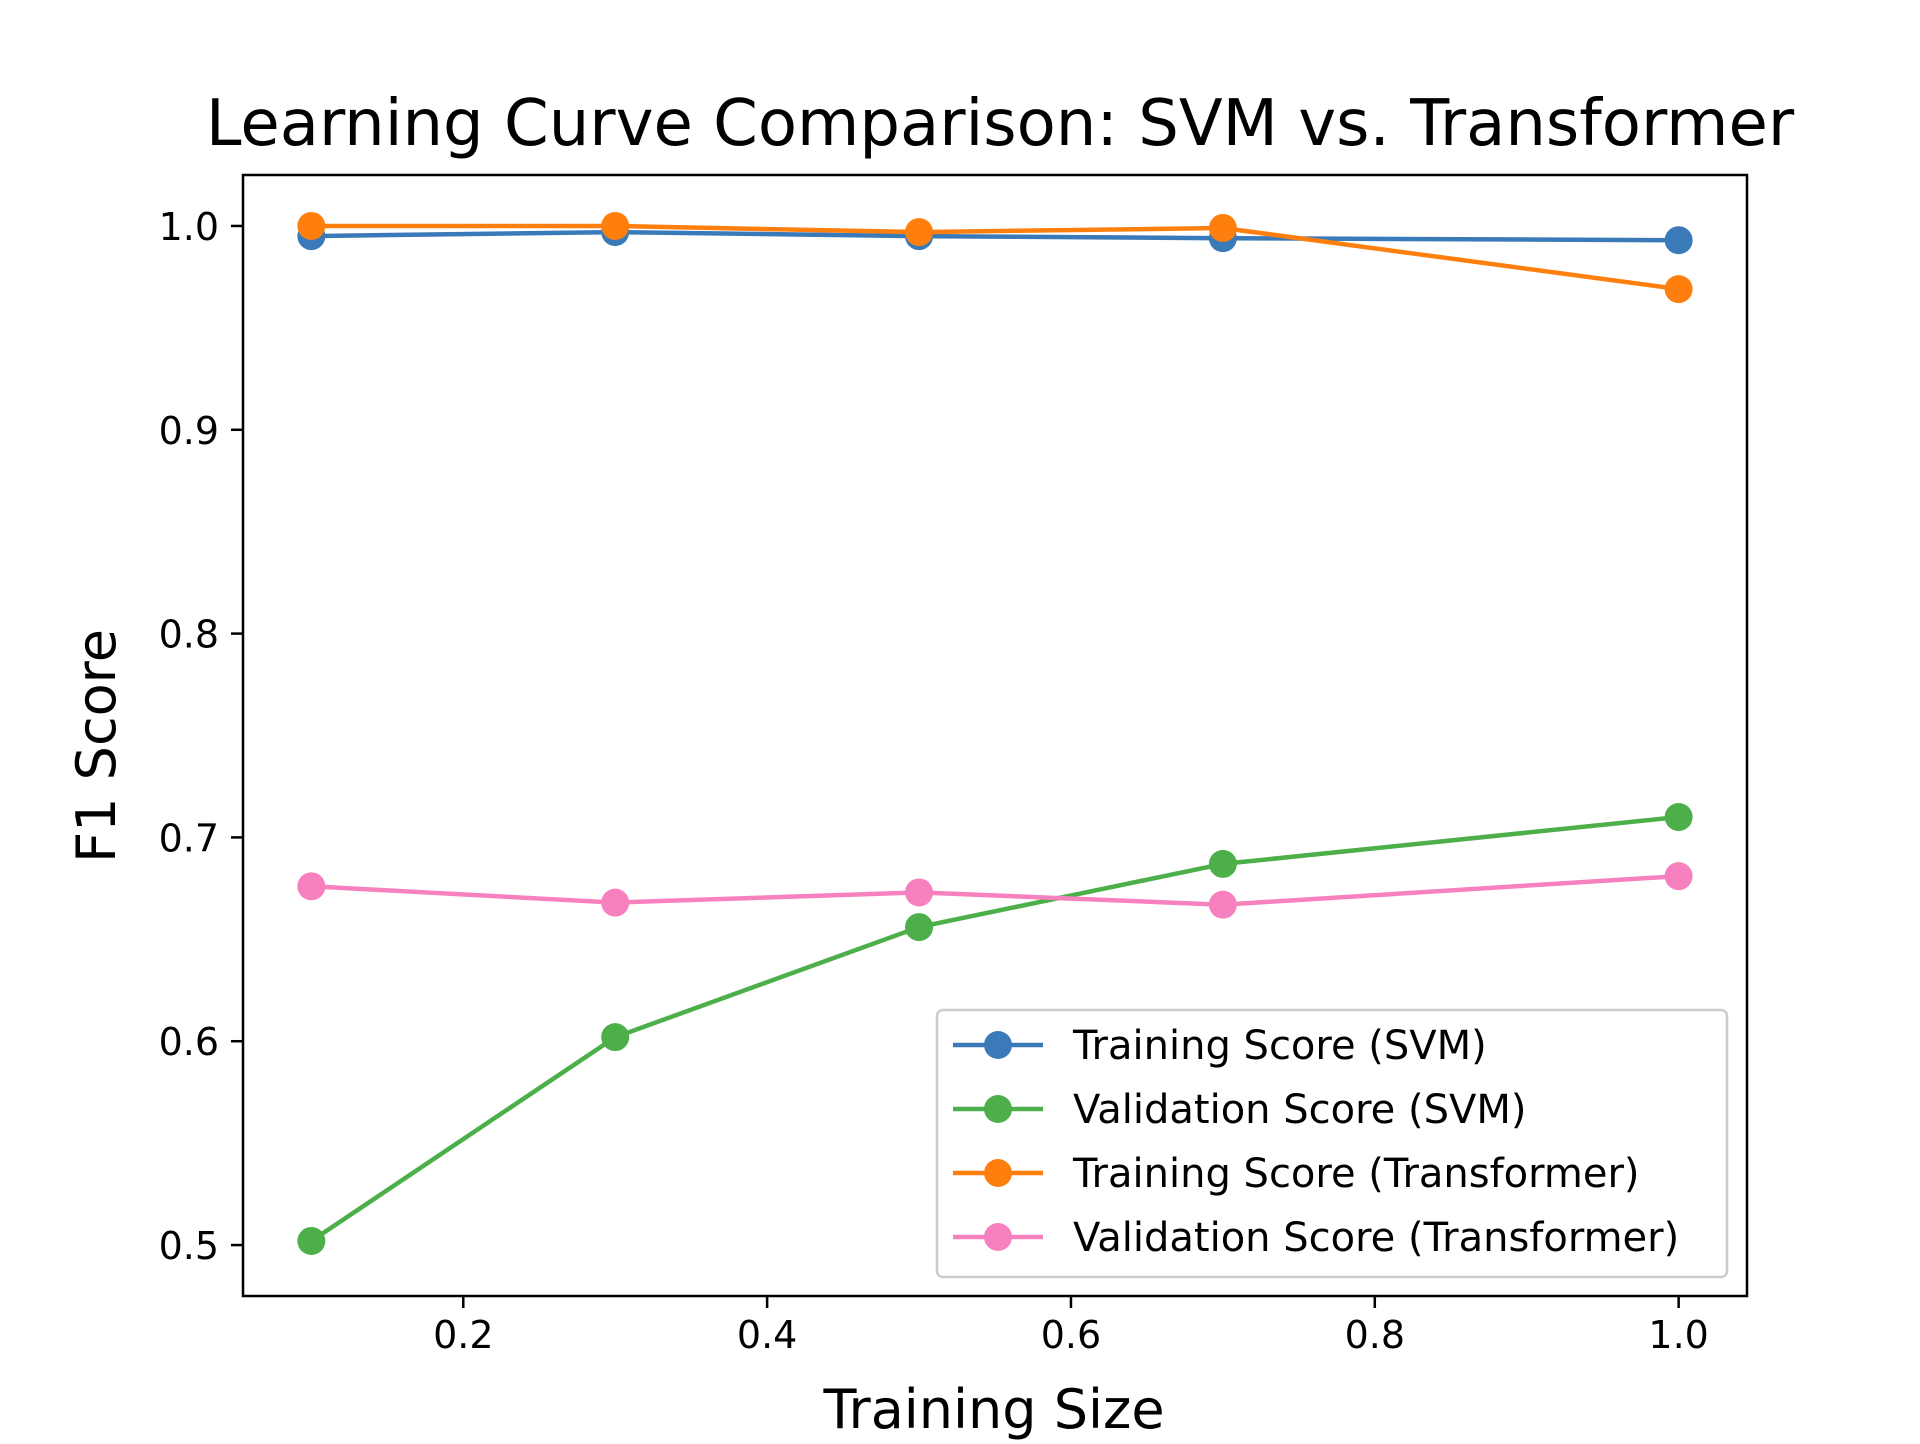 This screenshot has width=1920, height=1444. I want to click on series-line, so click(995, 890).